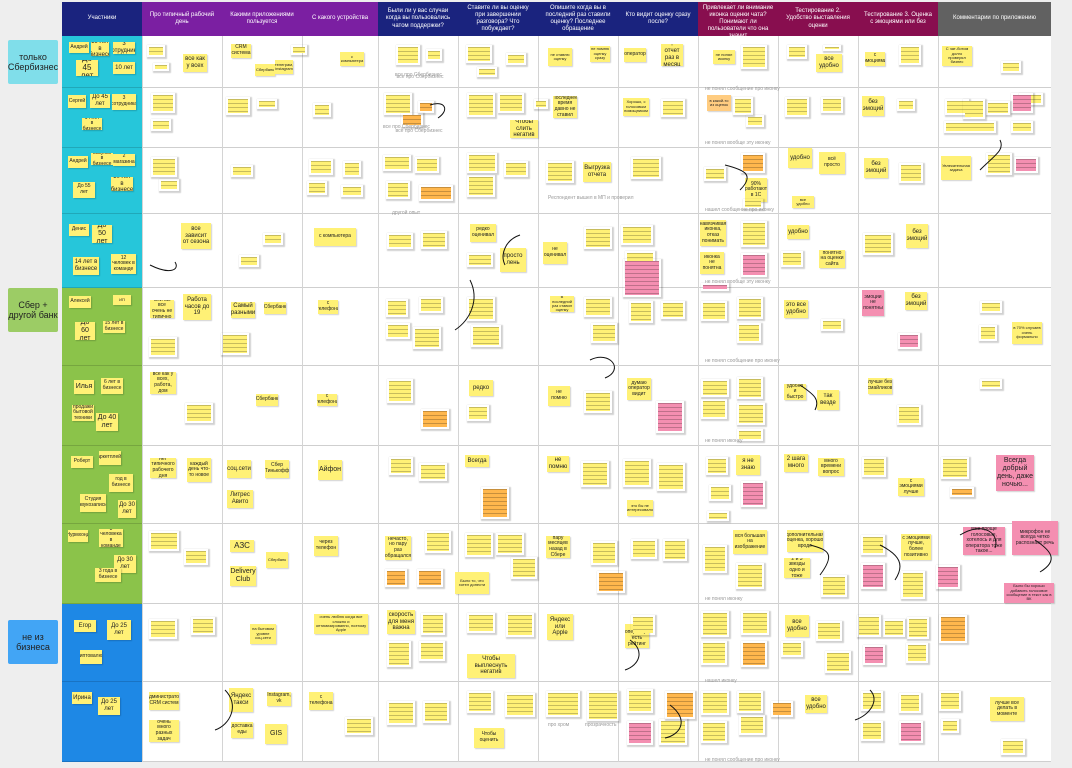 The height and width of the screenshot is (768, 1072). What do you see at coordinates (719, 103) in the screenshot?
I see `sticky-note: в какой-то из оценок` at bounding box center [719, 103].